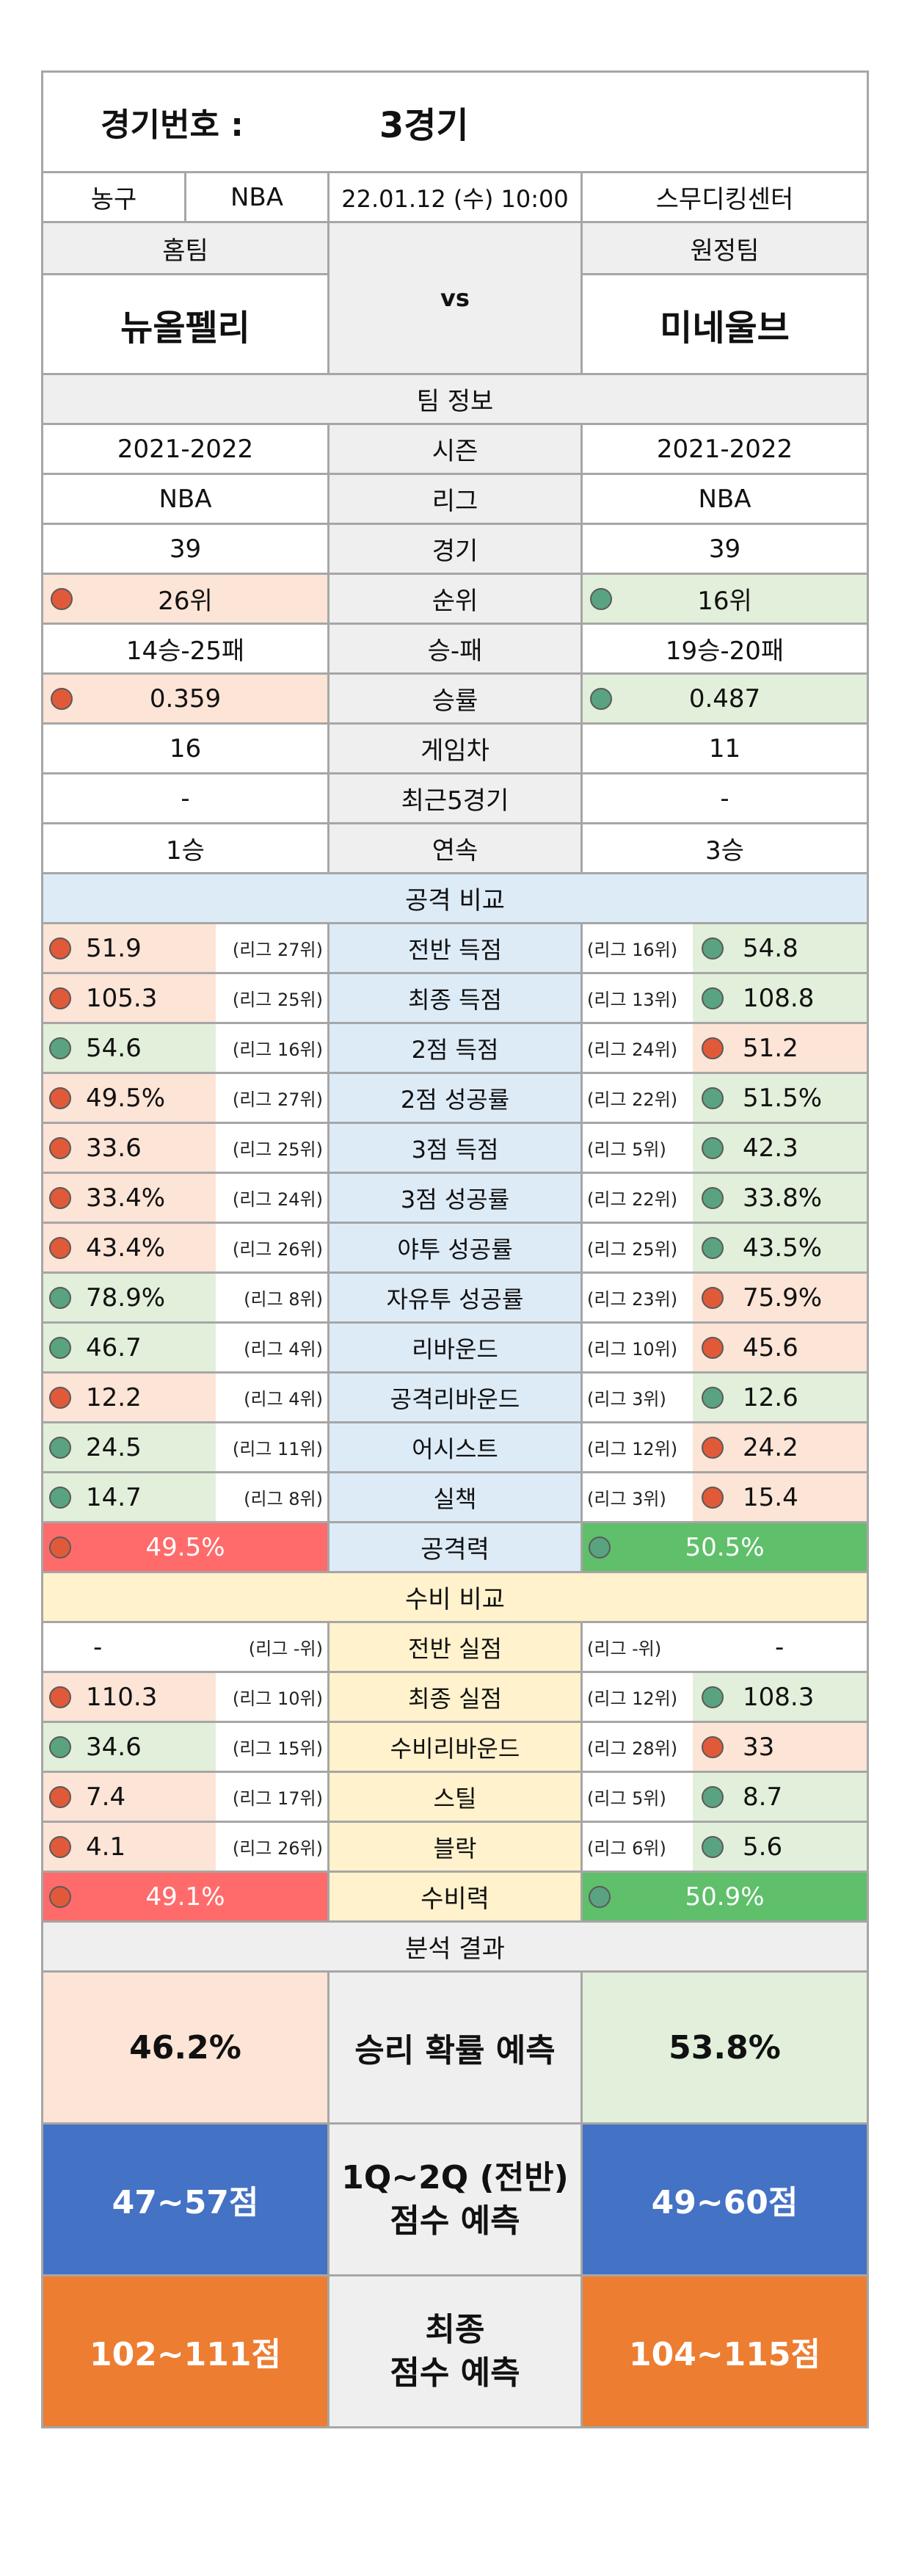  I want to click on defense-away-cell: (리그 5위) 8.7, so click(725, 1797).